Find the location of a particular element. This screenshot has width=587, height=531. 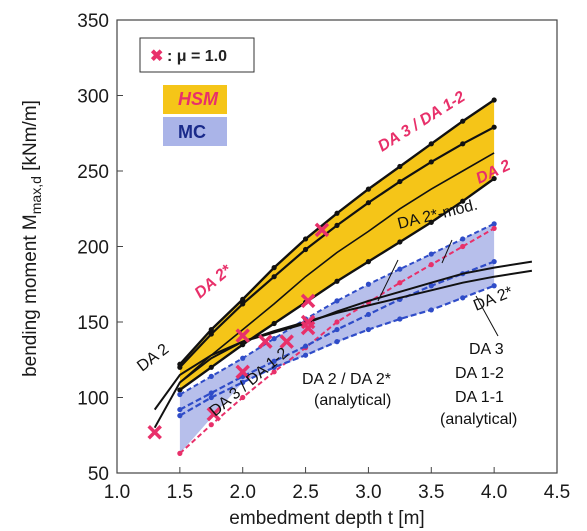

y-tick-label: 50 is located at coordinates (98, 474).